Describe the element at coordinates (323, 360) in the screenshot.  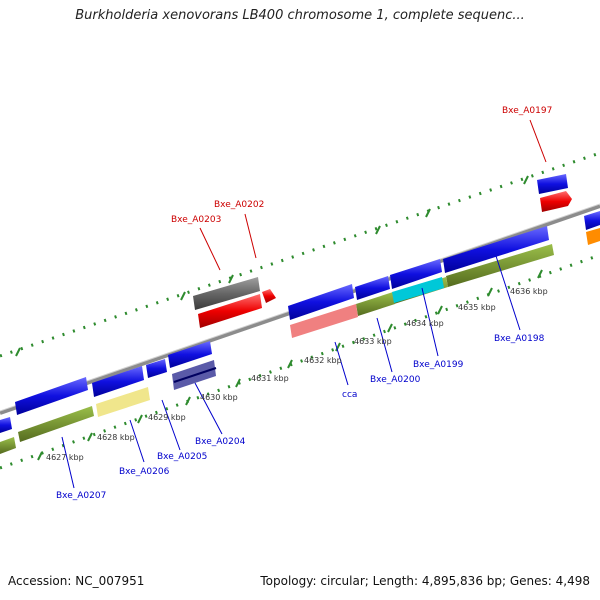
I see `kbp-label: 4632 kbp` at that location.